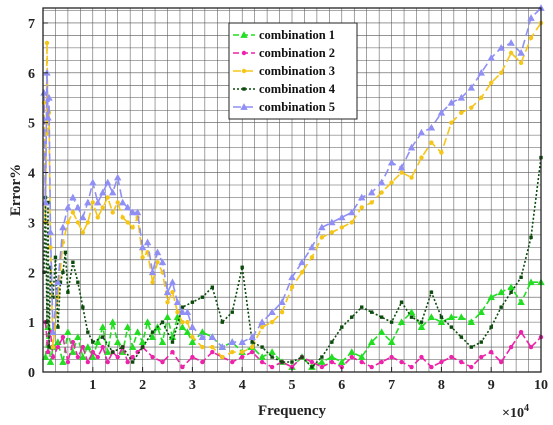 The height and width of the screenshot is (425, 553). What do you see at coordinates (297, 89) in the screenshot?
I see `legend-label: combination 4` at bounding box center [297, 89].